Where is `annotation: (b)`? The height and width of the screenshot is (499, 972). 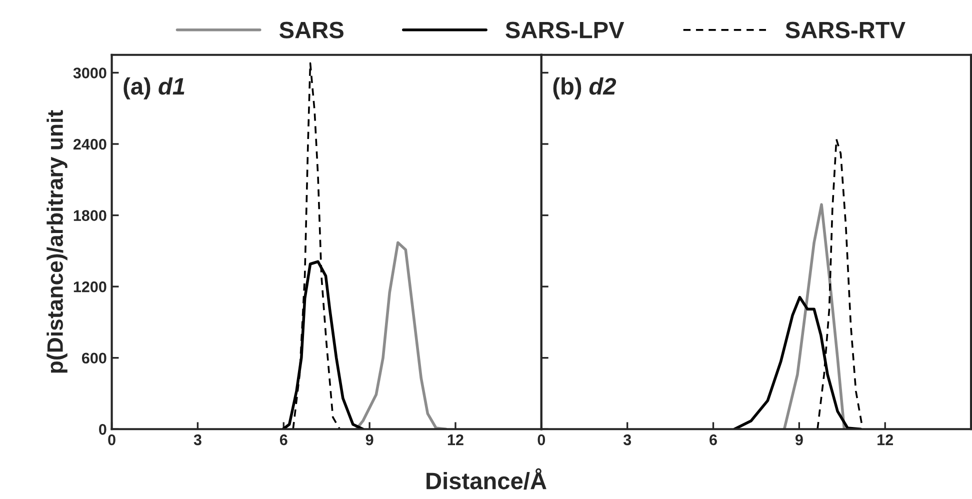
annotation: (b) is located at coordinates (567, 88).